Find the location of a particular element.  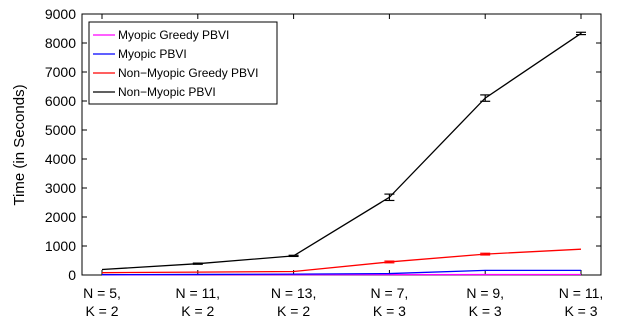

legend-label: Non−Myopic Greedy PBVI is located at coordinates (188, 73).